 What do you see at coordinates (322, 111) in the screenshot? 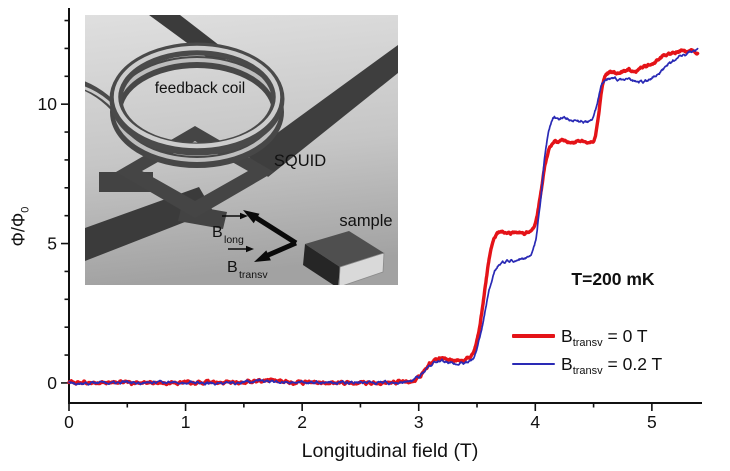
I see `right-lead-strip` at bounding box center [322, 111].